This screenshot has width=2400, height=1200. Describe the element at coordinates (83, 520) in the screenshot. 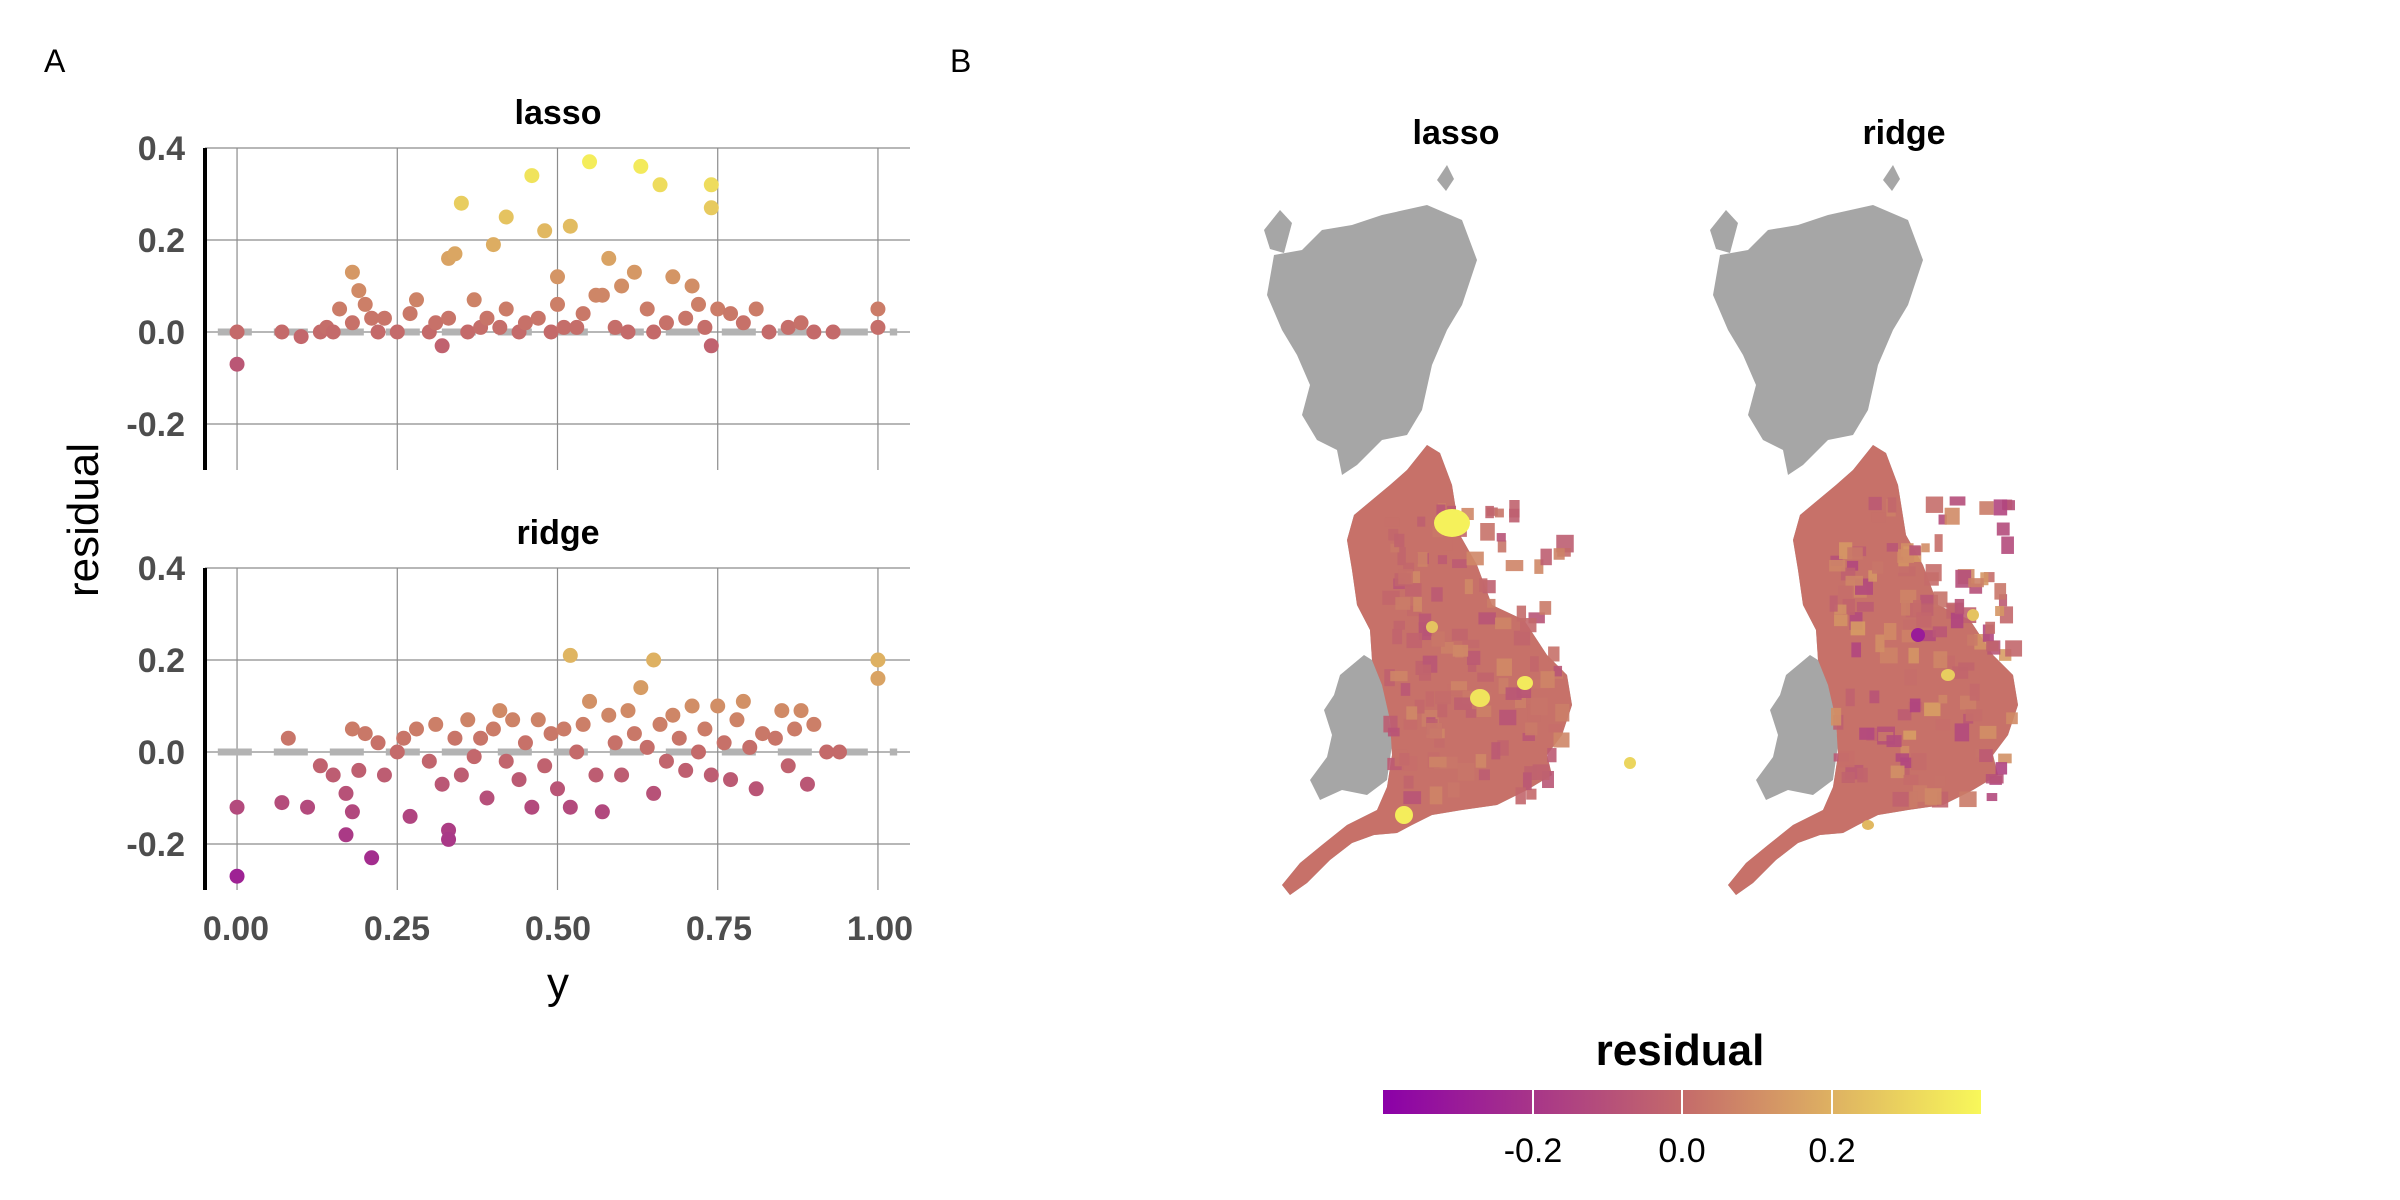

I see `y-axis-title: residual` at that location.